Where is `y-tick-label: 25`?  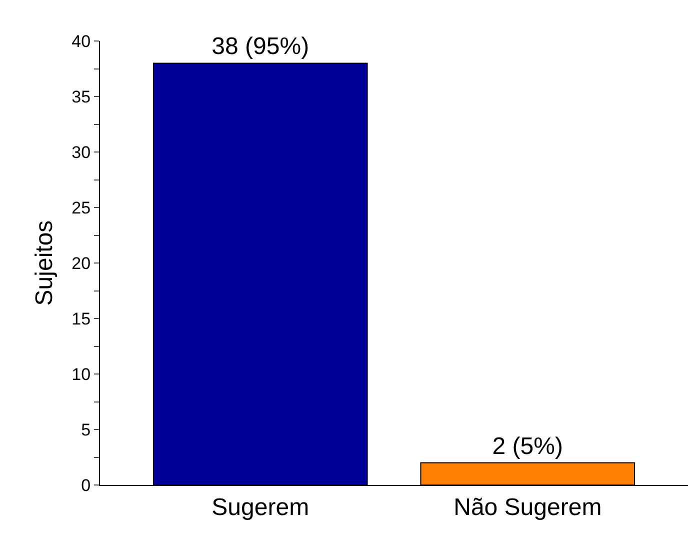
y-tick-label: 25 is located at coordinates (81, 208).